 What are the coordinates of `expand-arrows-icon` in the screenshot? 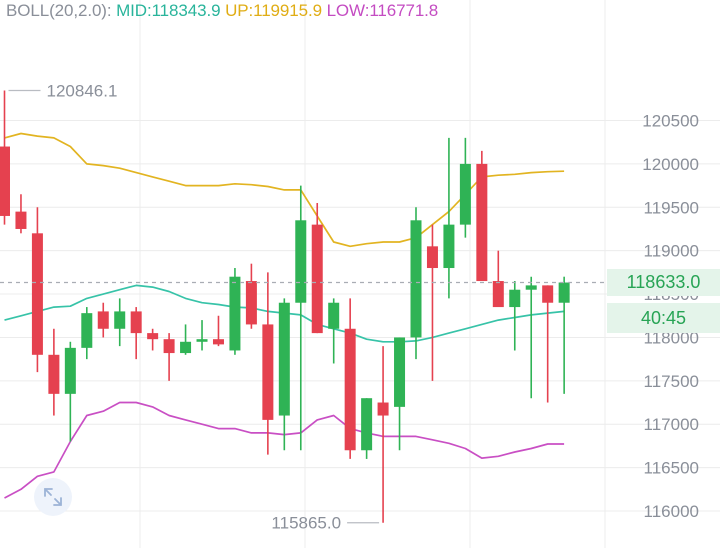 It's located at (53, 497).